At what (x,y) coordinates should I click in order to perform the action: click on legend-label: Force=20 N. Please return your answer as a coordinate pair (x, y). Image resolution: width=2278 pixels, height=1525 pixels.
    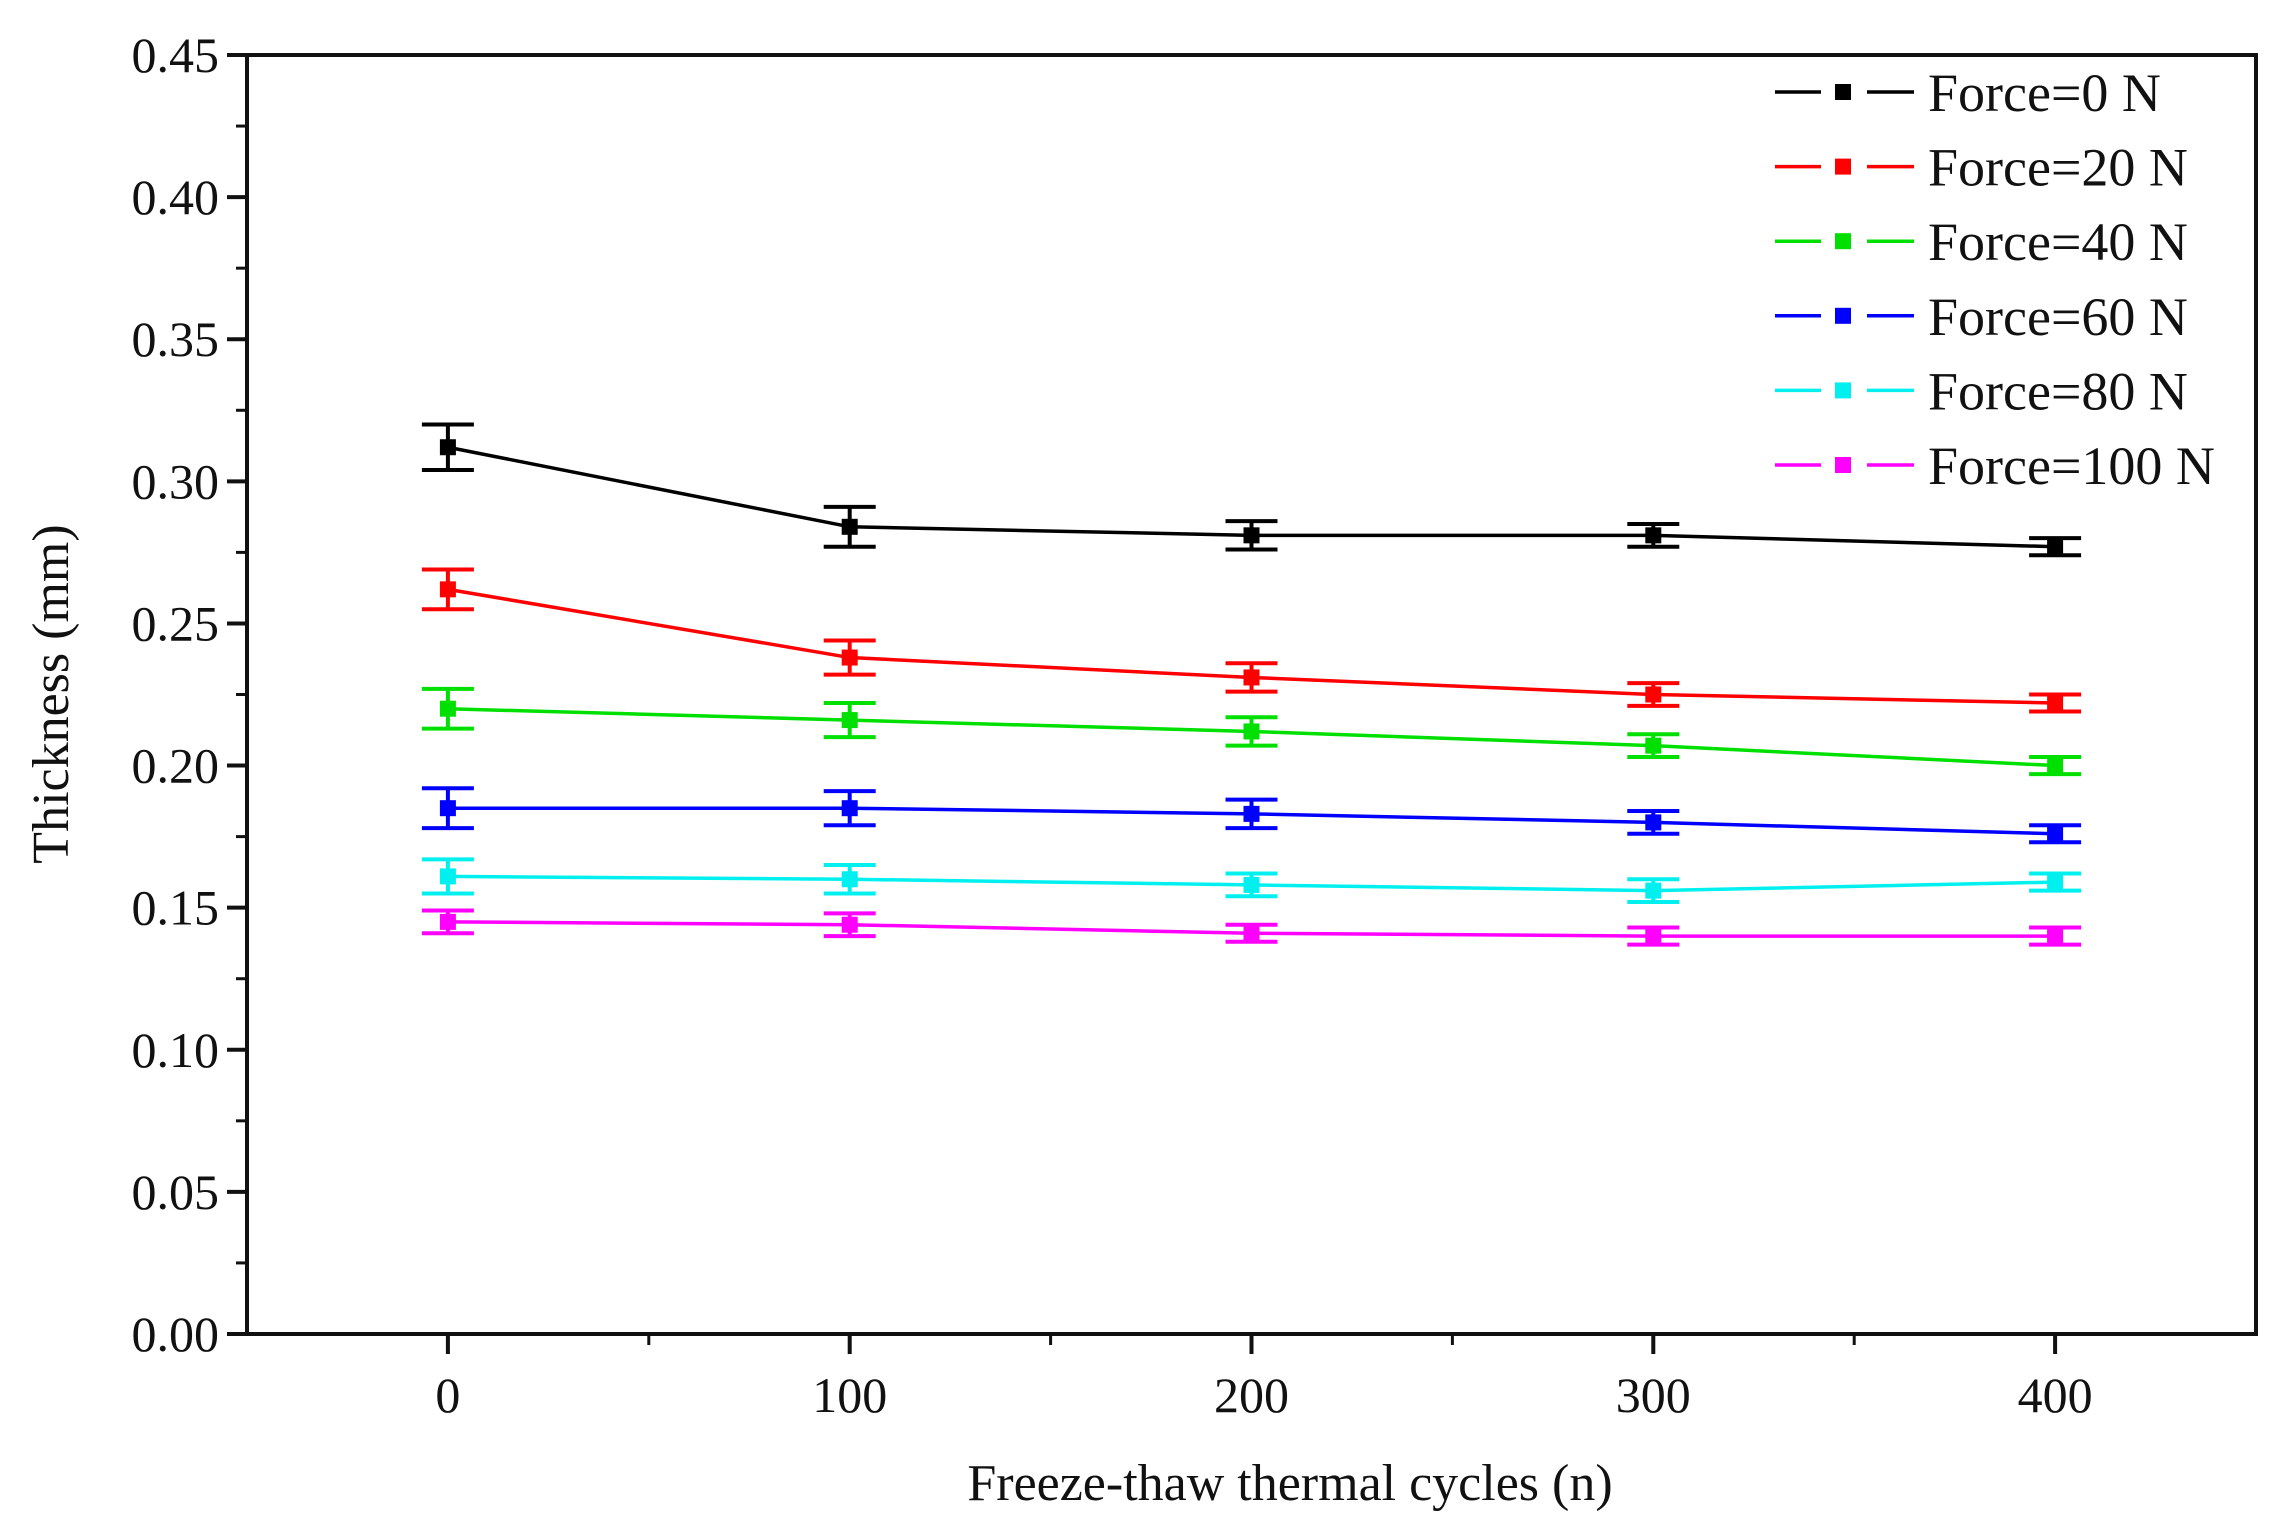
    Looking at the image, I should click on (2058, 168).